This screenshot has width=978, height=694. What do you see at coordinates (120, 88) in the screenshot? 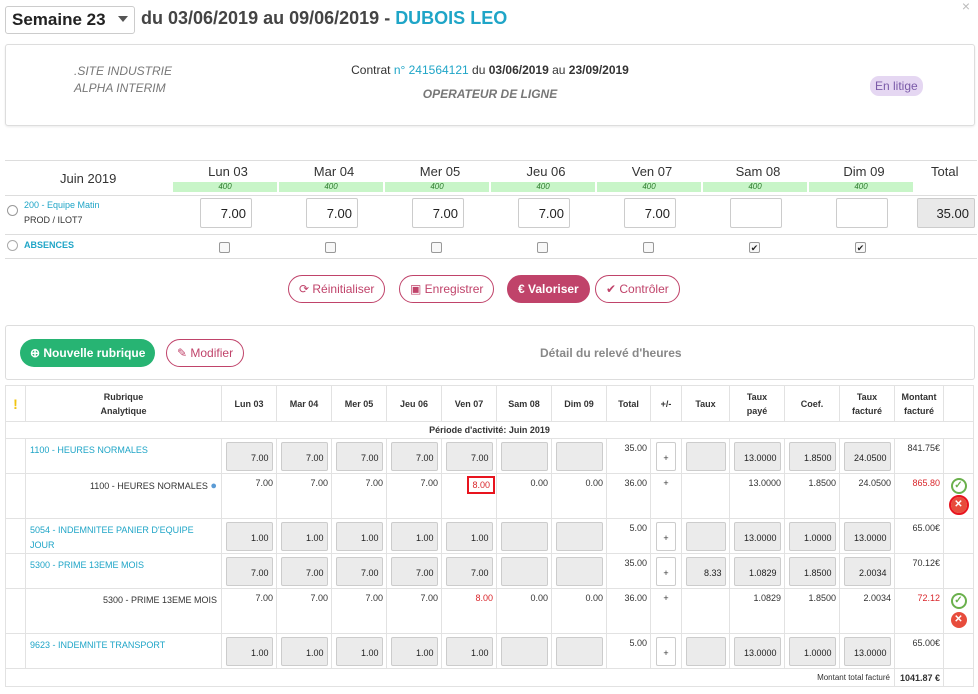
I see `agency-name: ALPHA INTERIM` at bounding box center [120, 88].